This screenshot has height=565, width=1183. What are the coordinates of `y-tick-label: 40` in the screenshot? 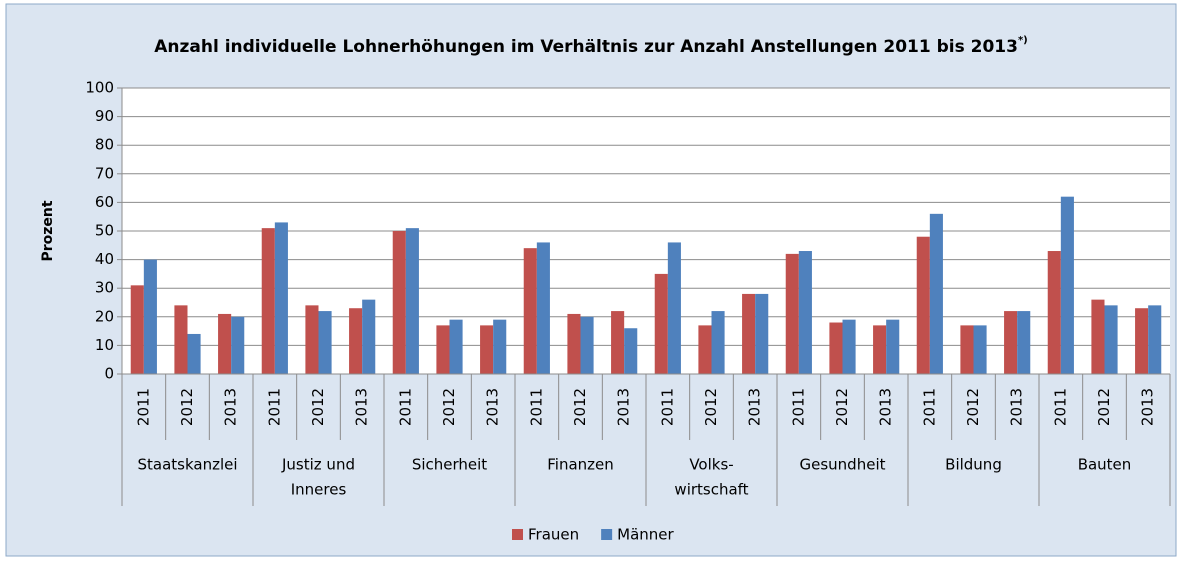 It's located at (104, 259).